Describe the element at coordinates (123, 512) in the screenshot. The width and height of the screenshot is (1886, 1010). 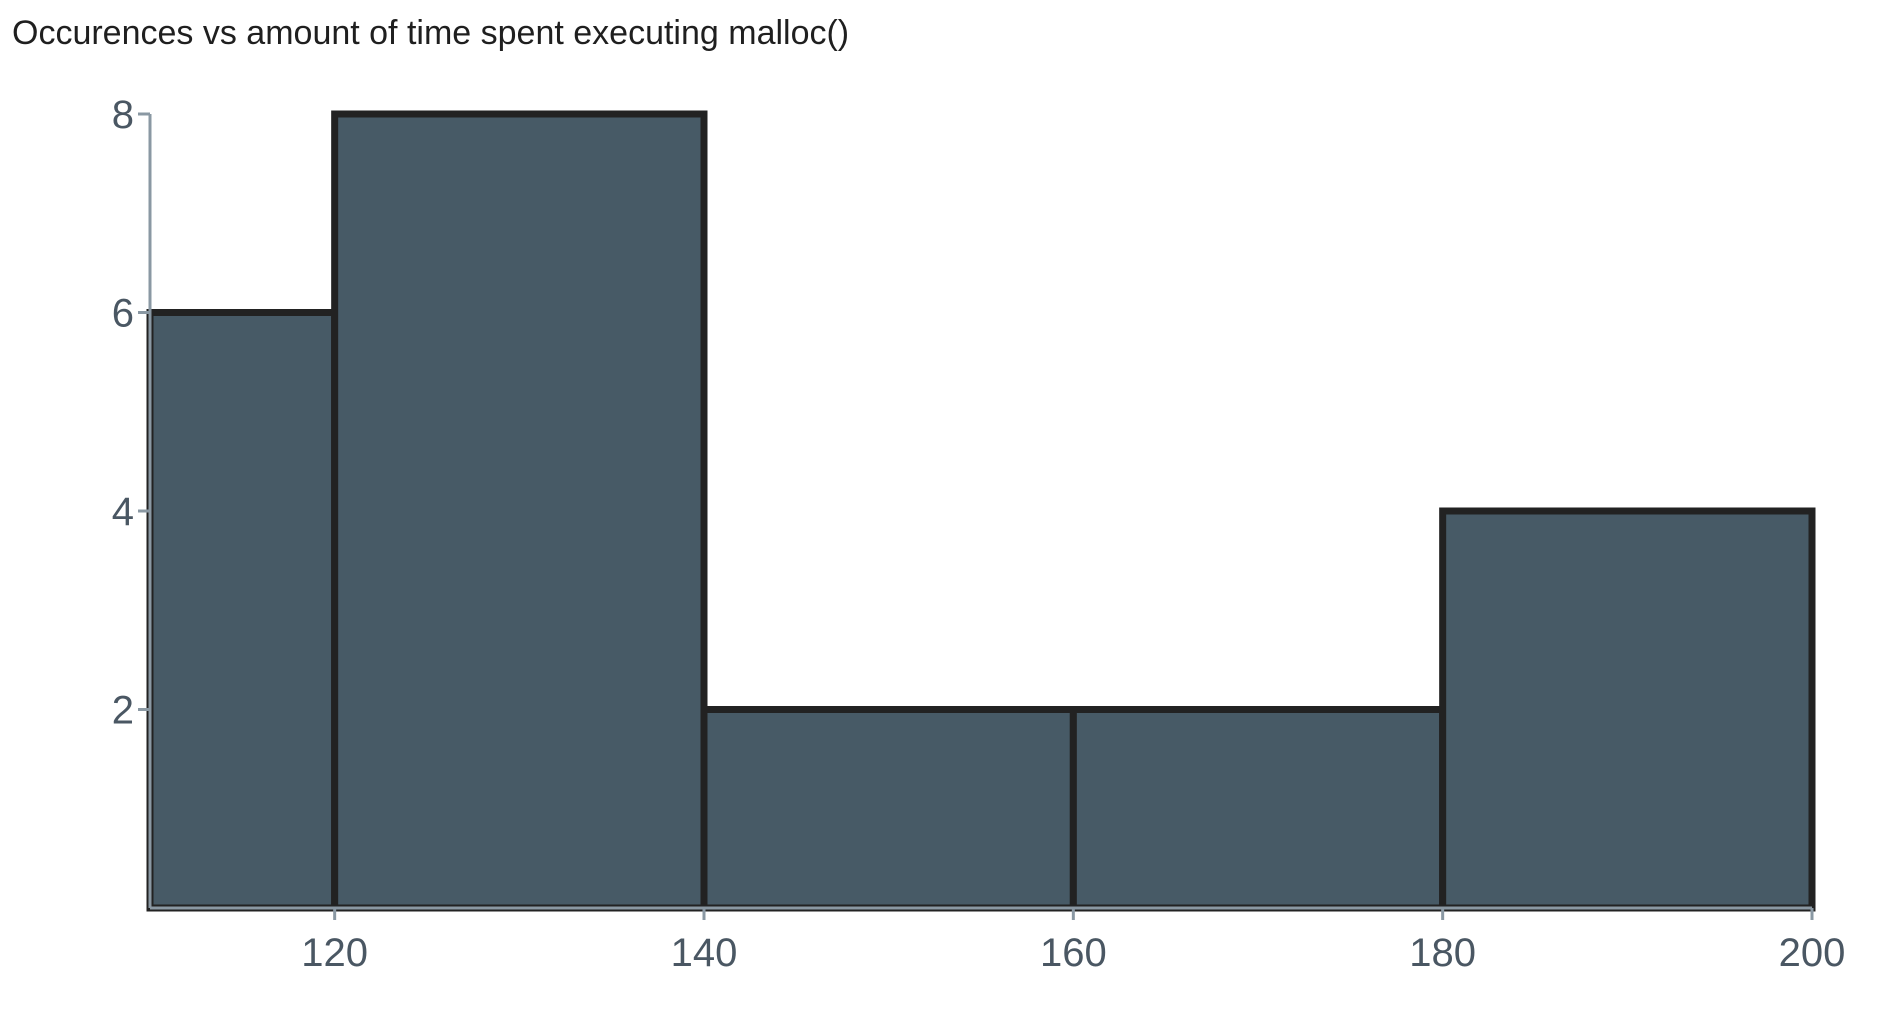
I see `y-tick-label: 4` at that location.